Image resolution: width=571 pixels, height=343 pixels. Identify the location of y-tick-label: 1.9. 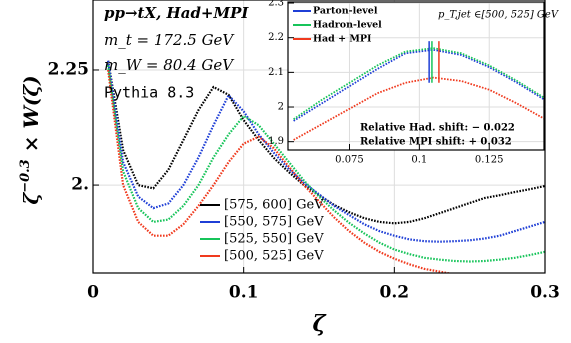
(276, 141).